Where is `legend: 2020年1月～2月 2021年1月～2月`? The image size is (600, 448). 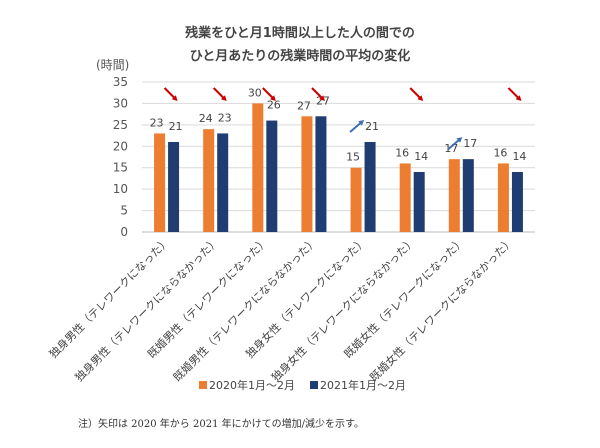 legend: 2020年1月～2月 2021年1月～2月 is located at coordinates (302, 385).